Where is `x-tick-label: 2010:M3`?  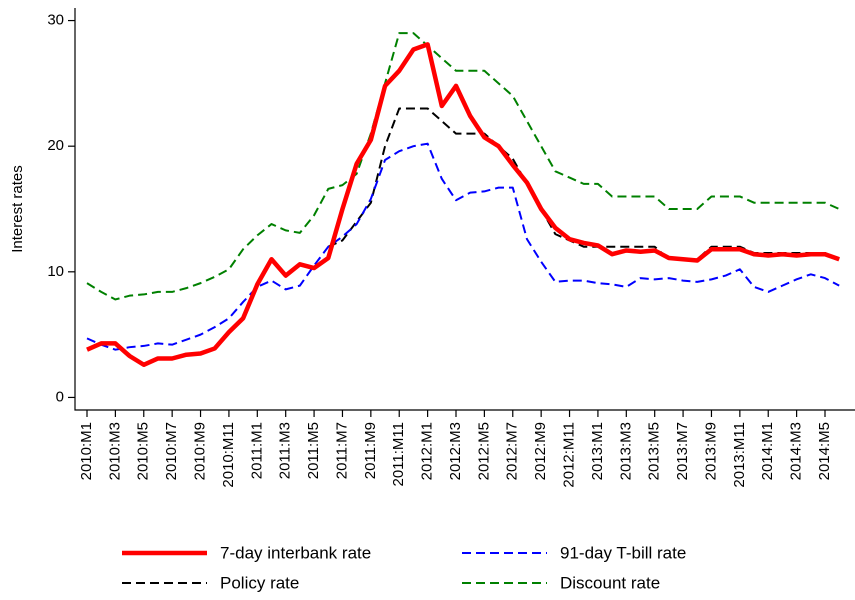 x-tick-label: 2010:M3 is located at coordinates (114, 451).